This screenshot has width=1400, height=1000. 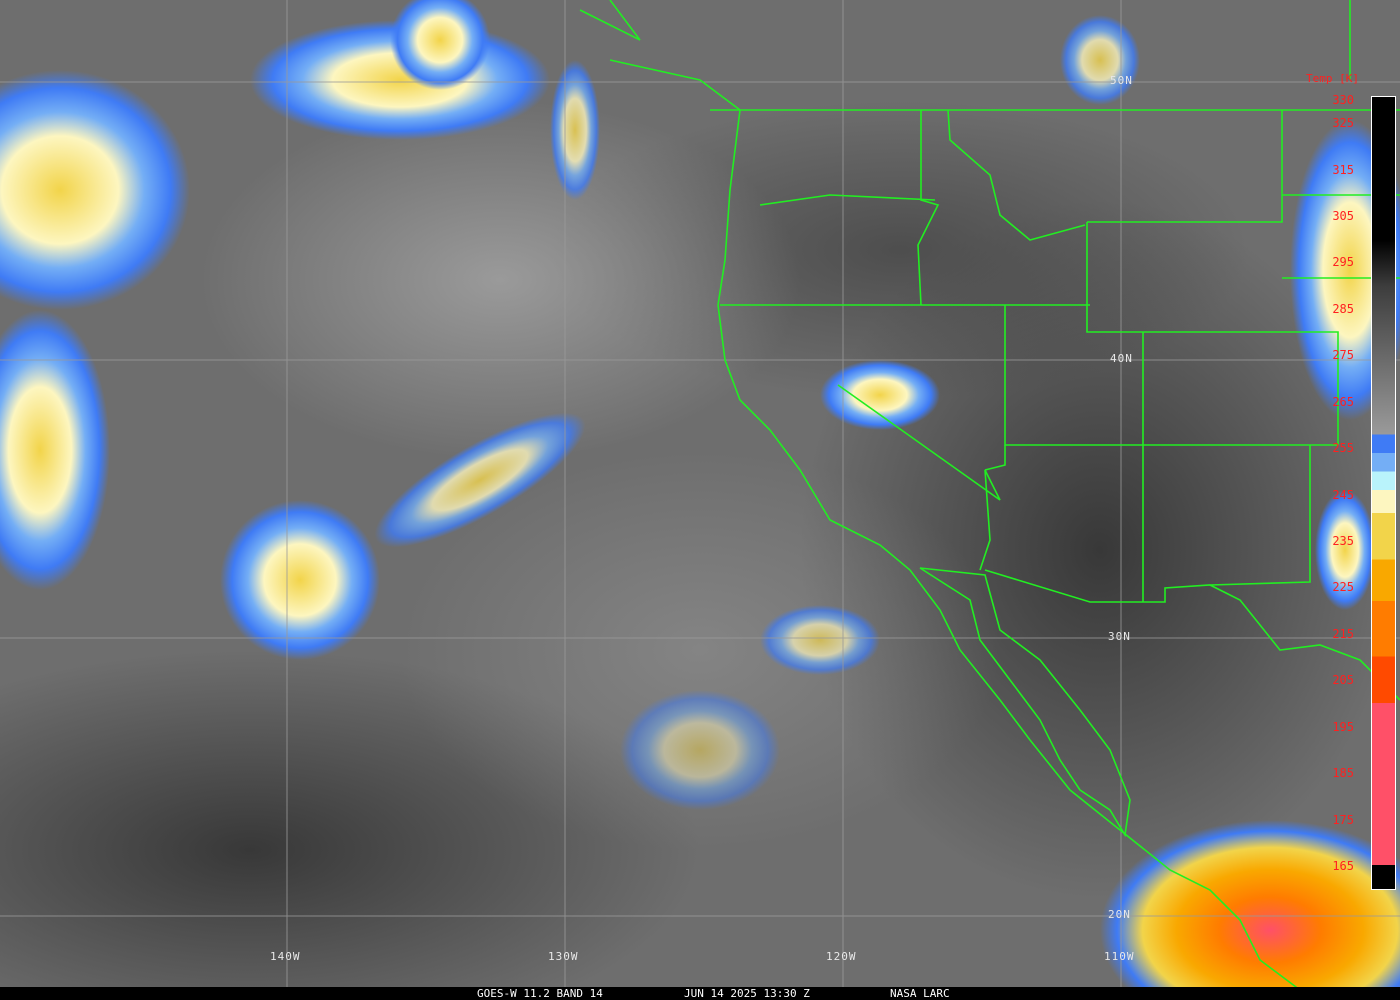 What do you see at coordinates (1343, 633) in the screenshot?
I see `colorbar-tick-label: 215` at bounding box center [1343, 633].